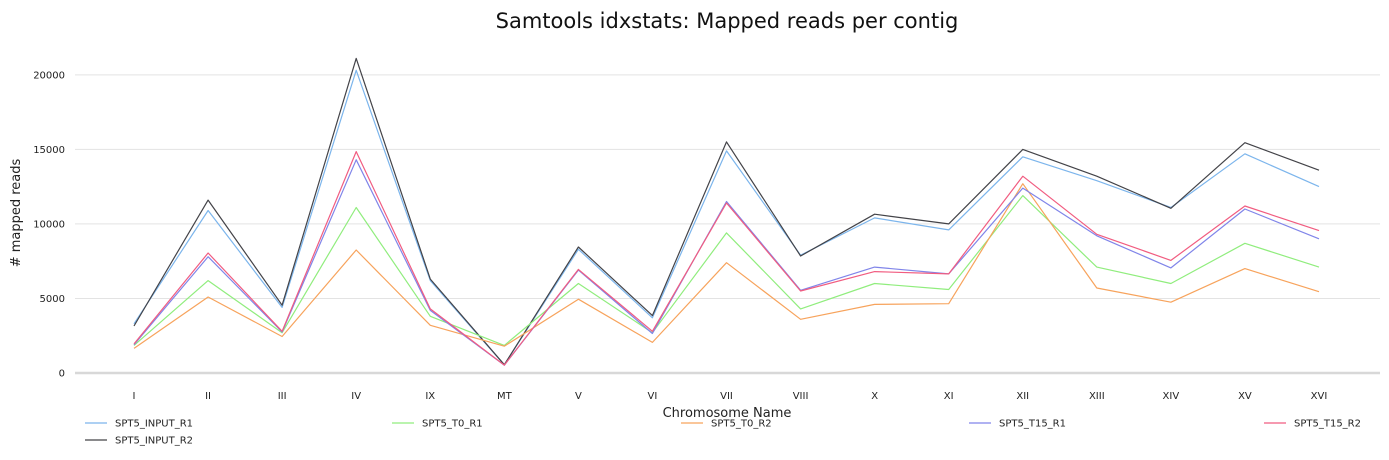 This screenshot has width=1389, height=460. What do you see at coordinates (154, 424) in the screenshot?
I see `legend-label: SPT5_INPUT_R1` at bounding box center [154, 424].